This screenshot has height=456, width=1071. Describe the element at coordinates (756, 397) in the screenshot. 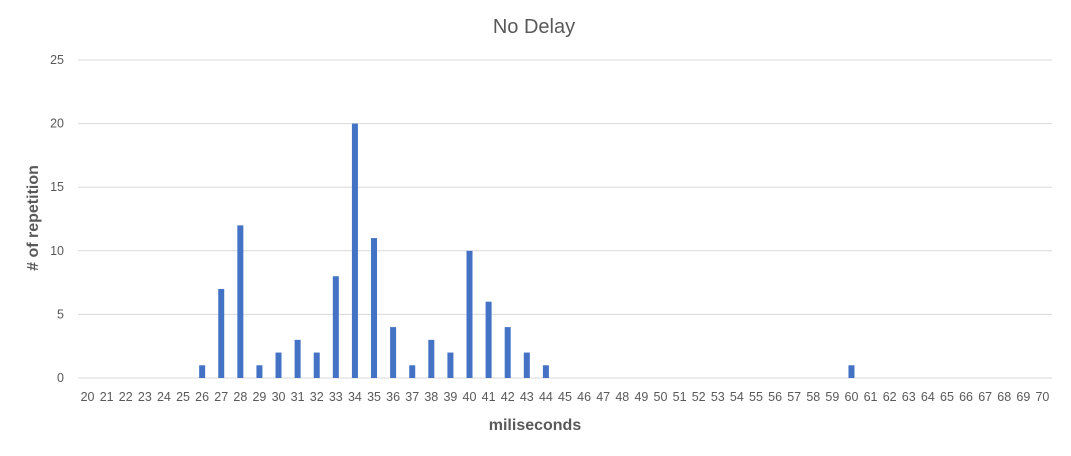

I see `x-tick-label: 55` at that location.